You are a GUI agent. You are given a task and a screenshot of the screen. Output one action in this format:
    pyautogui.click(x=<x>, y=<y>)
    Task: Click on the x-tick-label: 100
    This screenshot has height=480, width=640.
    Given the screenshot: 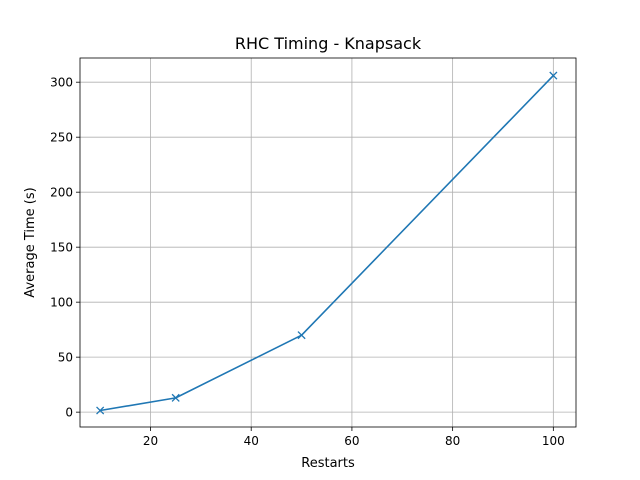 What is the action you would take?
    pyautogui.click(x=553, y=441)
    